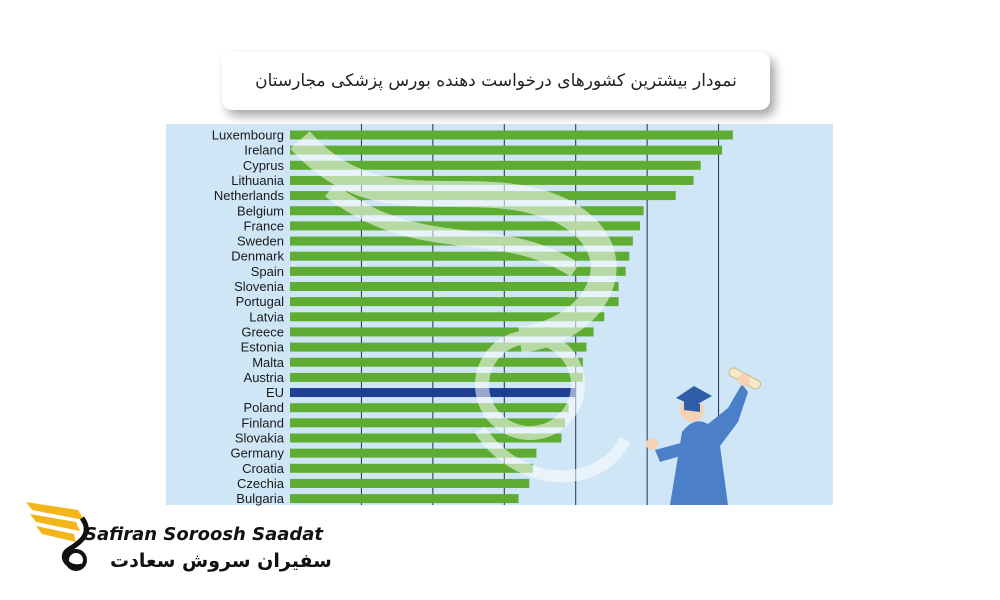 This screenshot has width=1000, height=600. I want to click on label-eu: EU, so click(275, 392).